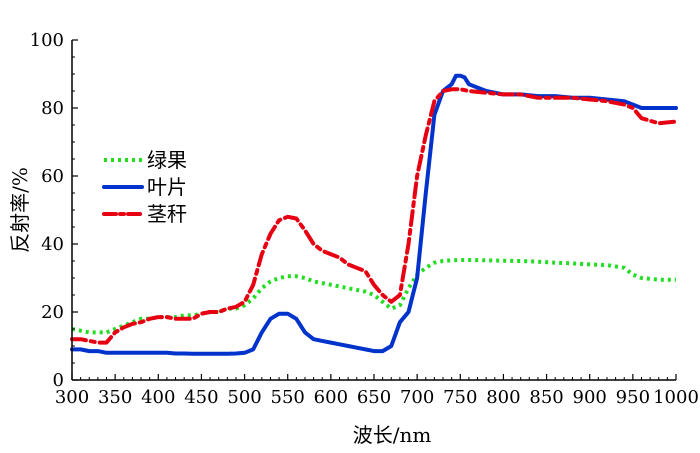 The width and height of the screenshot is (700, 453). I want to click on y-tick-label: 60, so click(52, 176).